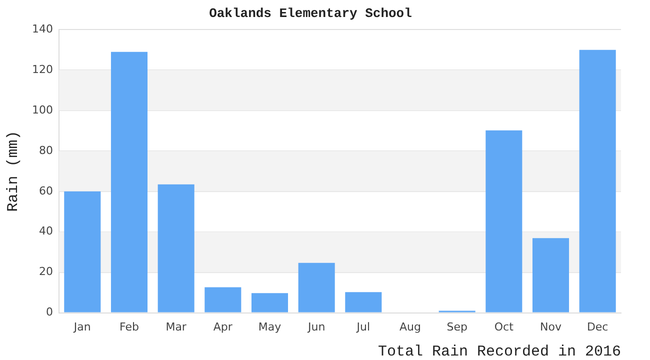 Image resolution: width=650 pixels, height=360 pixels. I want to click on x-axis-title: Total Rain Recorded in 2016, so click(499, 351).